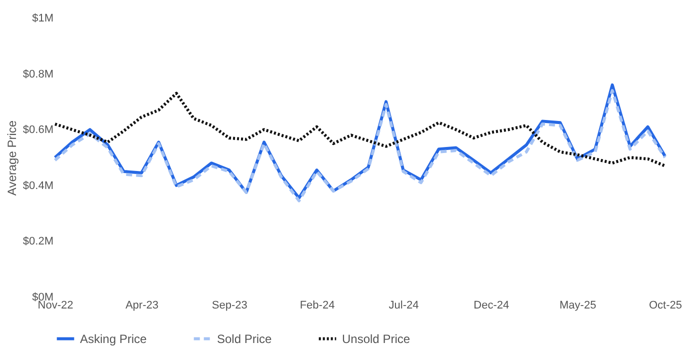 The height and width of the screenshot is (350, 700). What do you see at coordinates (38, 186) in the screenshot?
I see `y-tick-label: $0.4M` at bounding box center [38, 186].